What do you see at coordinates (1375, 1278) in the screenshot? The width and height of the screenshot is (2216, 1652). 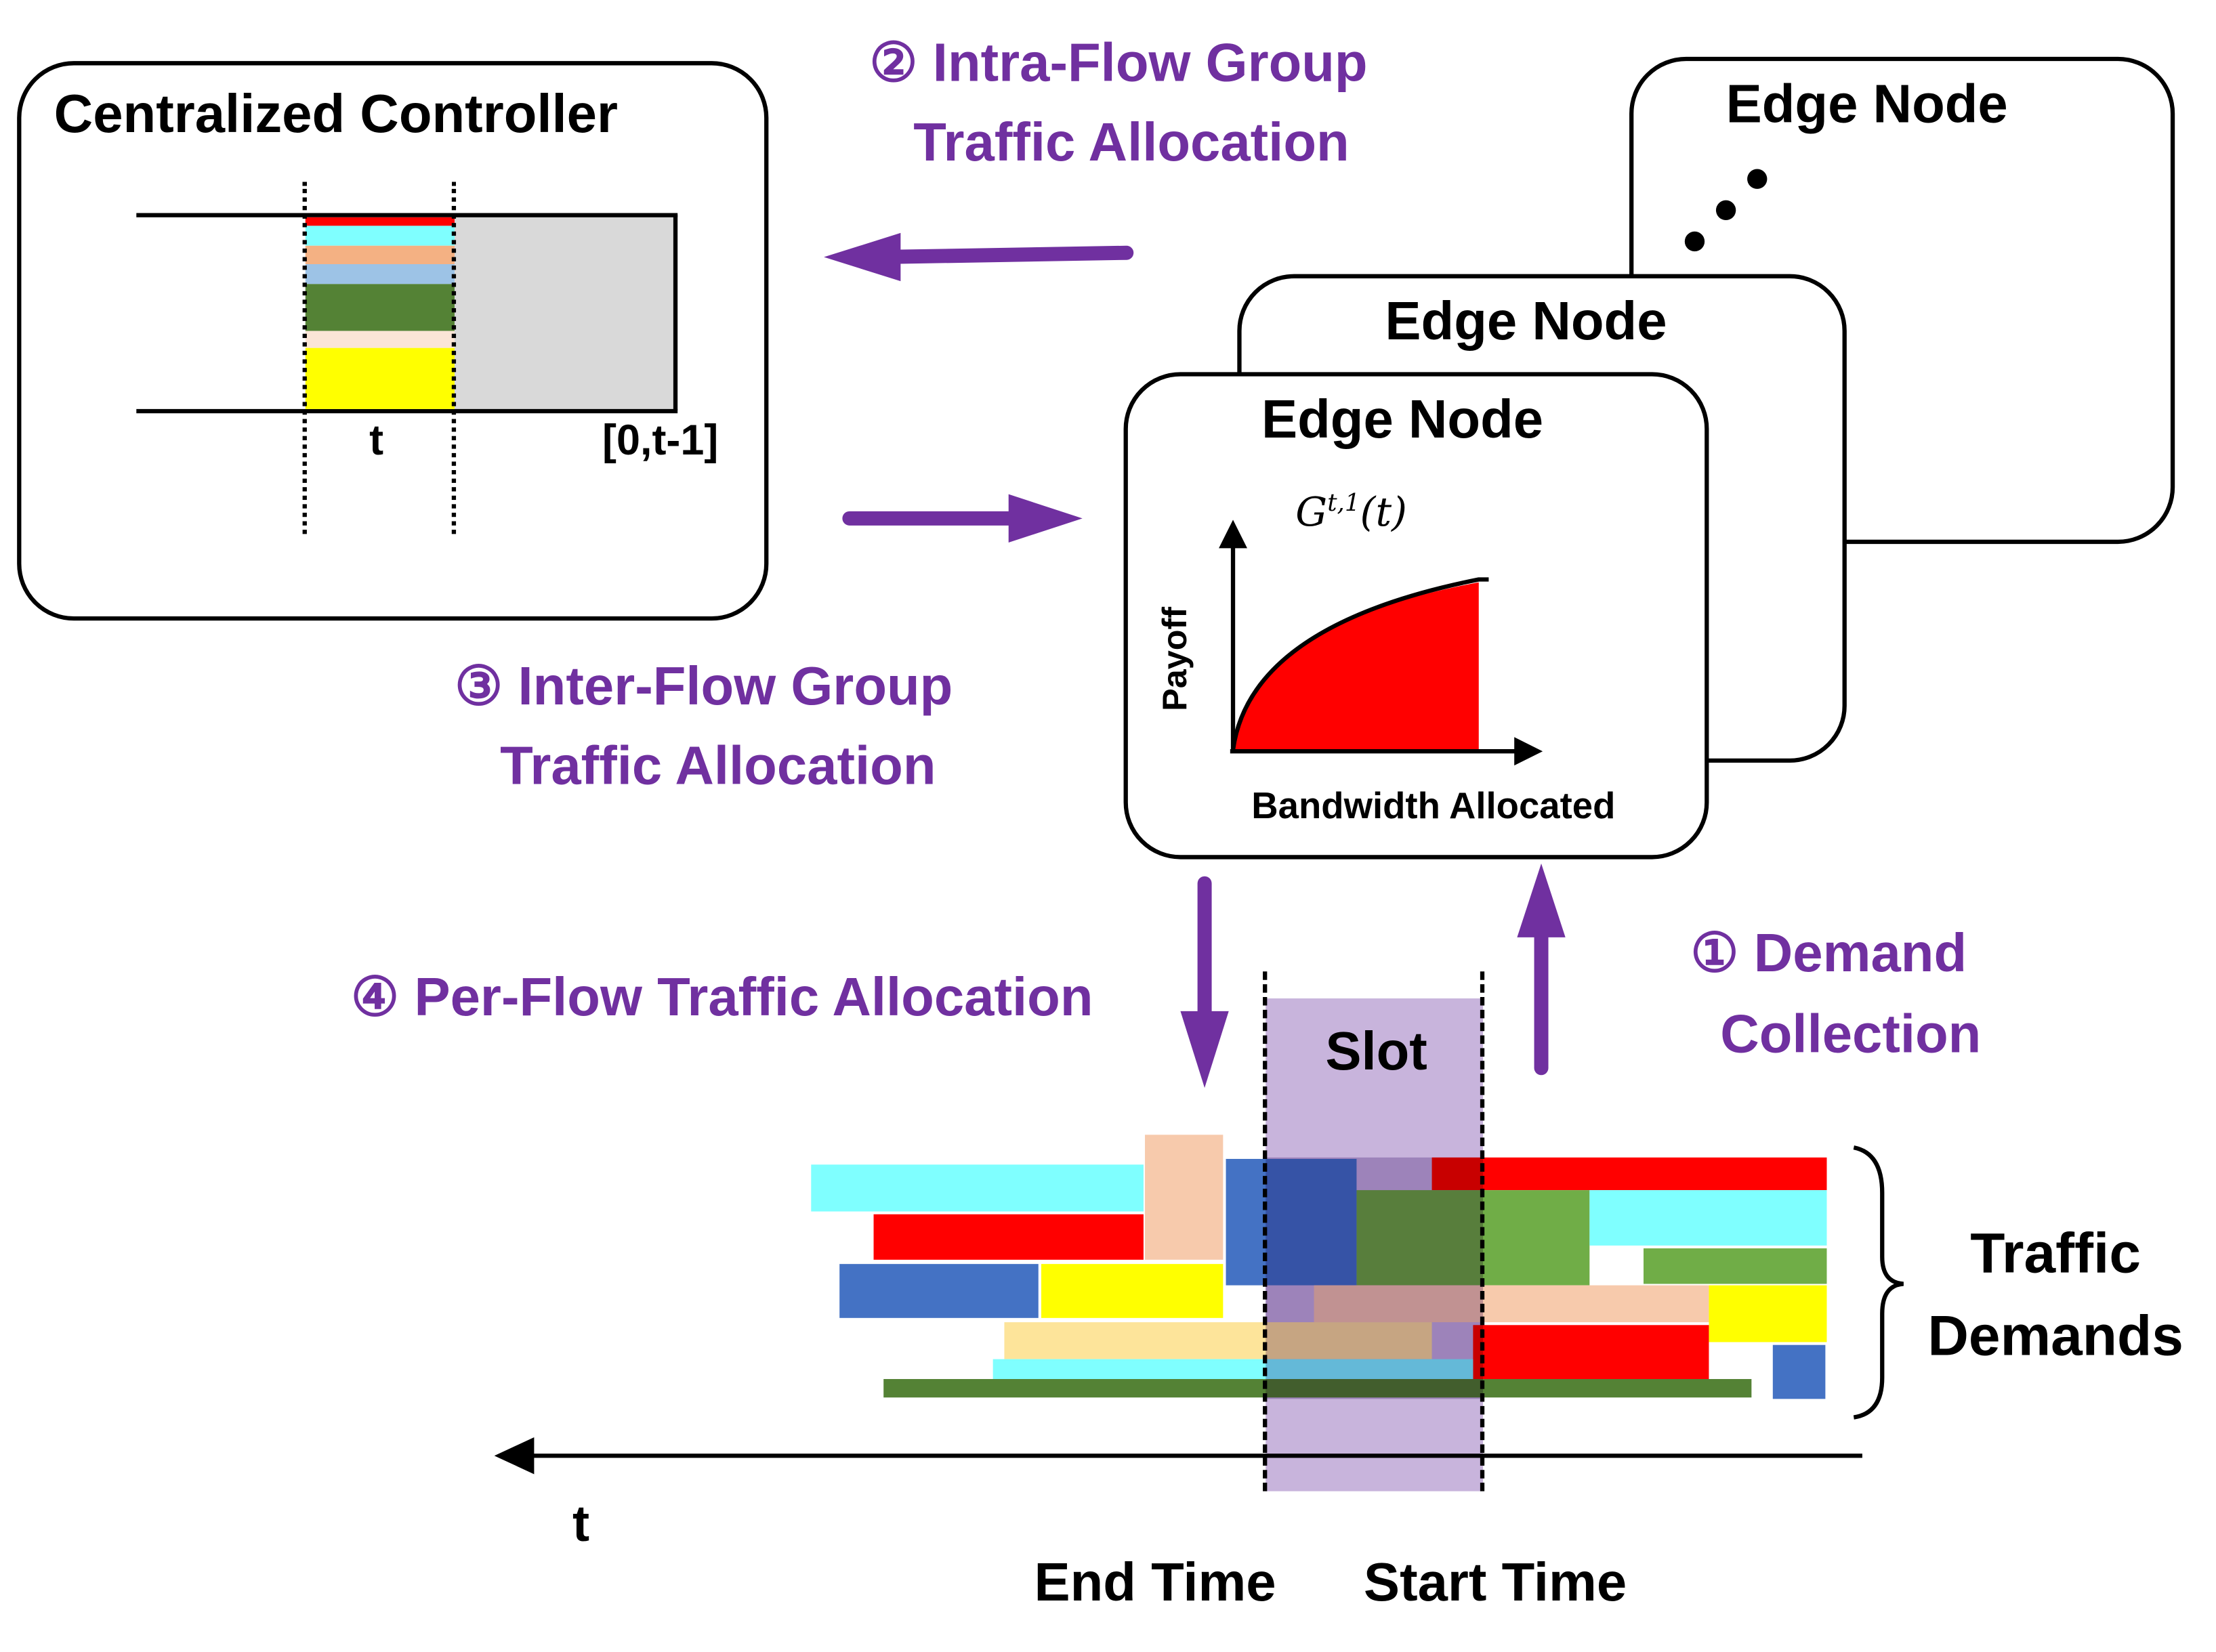 I see `slot-overlay` at bounding box center [1375, 1278].